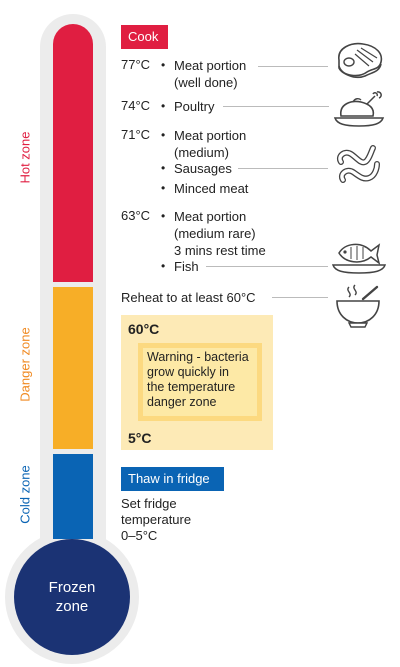  Describe the element at coordinates (210, 74) in the screenshot. I see `item-meat-well-done: Meat portion (well done)` at that location.